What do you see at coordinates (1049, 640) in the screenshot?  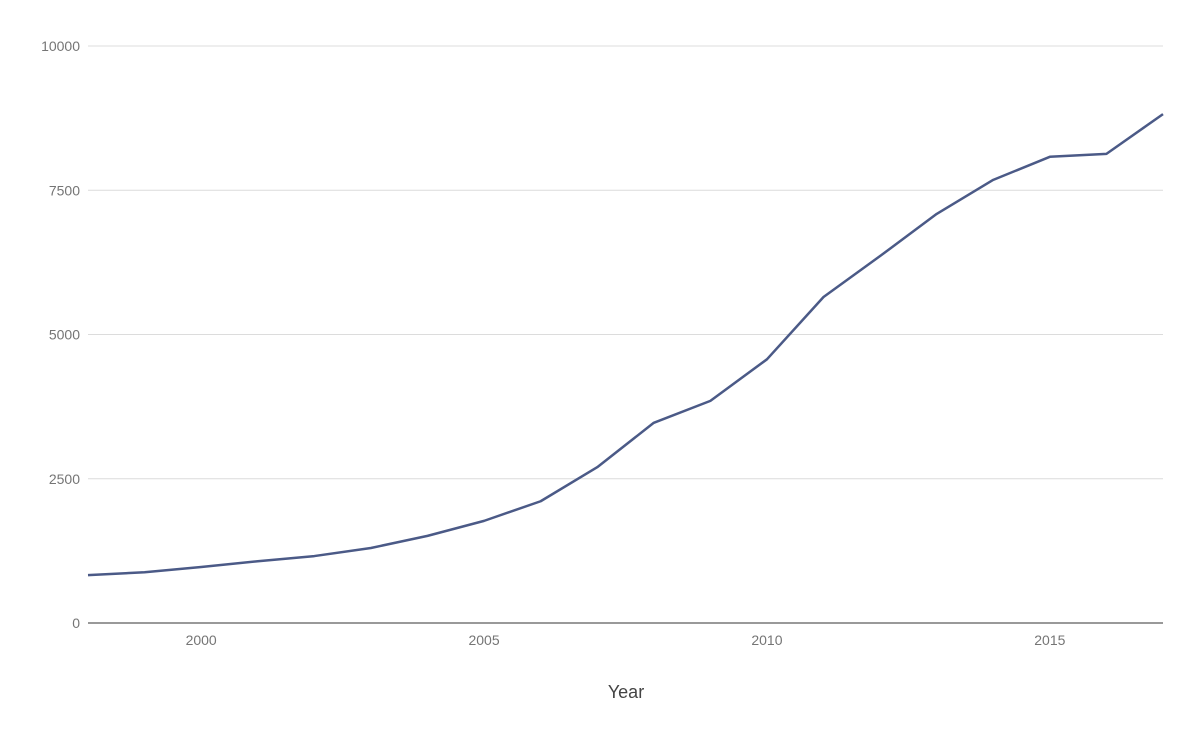 I see `x-tick-label: 2015` at bounding box center [1049, 640].